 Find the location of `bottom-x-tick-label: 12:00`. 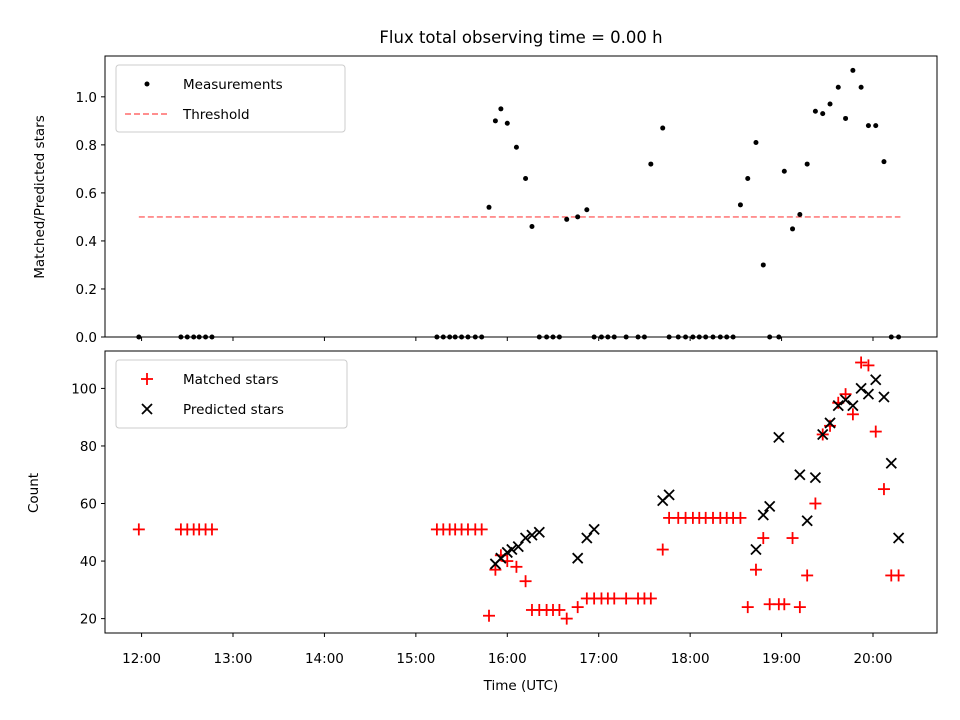

bottom-x-tick-label: 12:00 is located at coordinates (141, 659).